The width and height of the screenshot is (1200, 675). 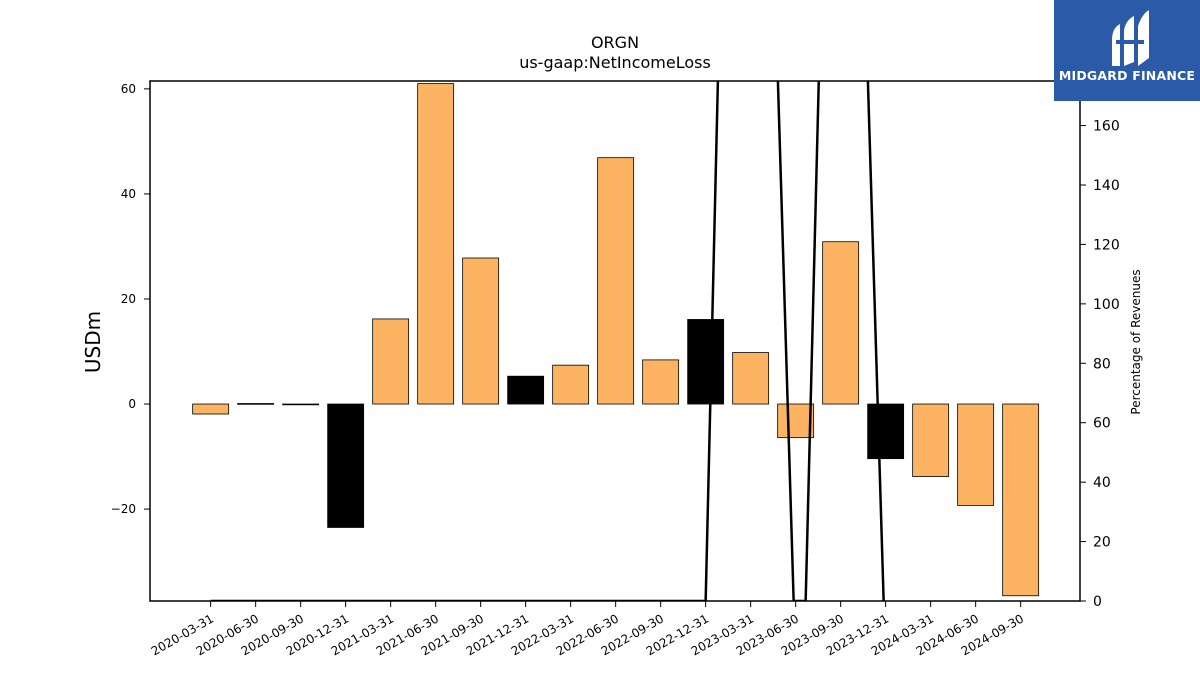 I want to click on y-axis-label: USDm, so click(x=93, y=342).